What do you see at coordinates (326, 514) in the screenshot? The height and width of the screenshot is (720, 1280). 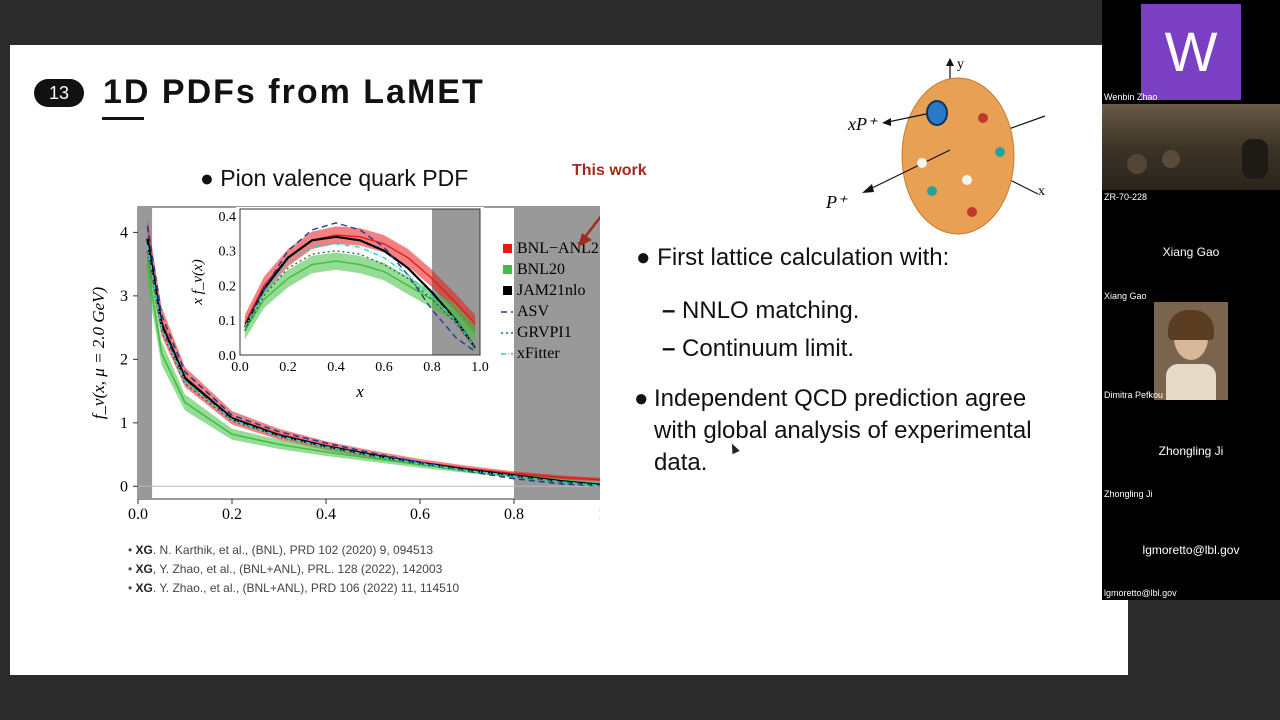 I see `x-tick-label: 0.4` at bounding box center [326, 514].